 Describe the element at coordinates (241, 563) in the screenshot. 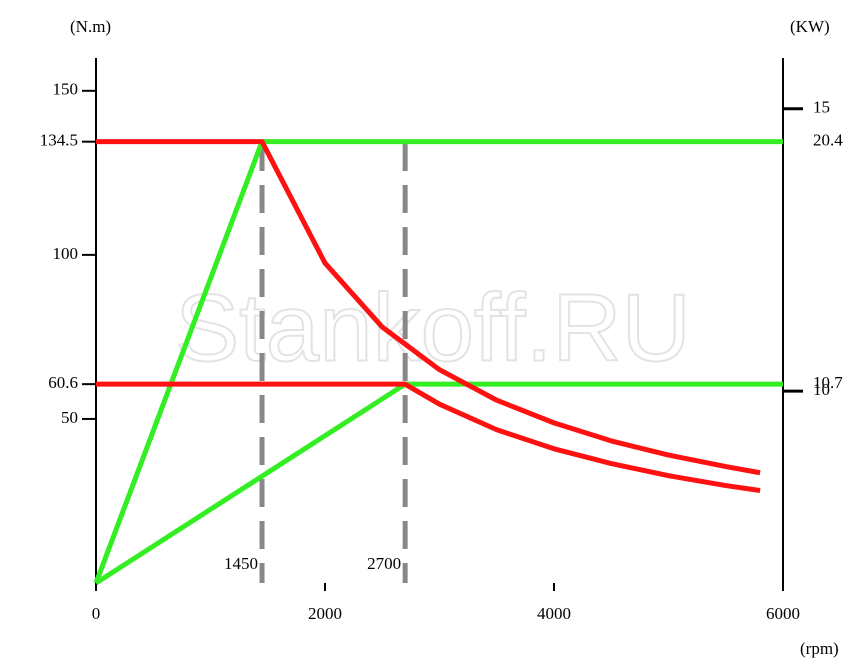

I see `marker-label: 1450` at that location.